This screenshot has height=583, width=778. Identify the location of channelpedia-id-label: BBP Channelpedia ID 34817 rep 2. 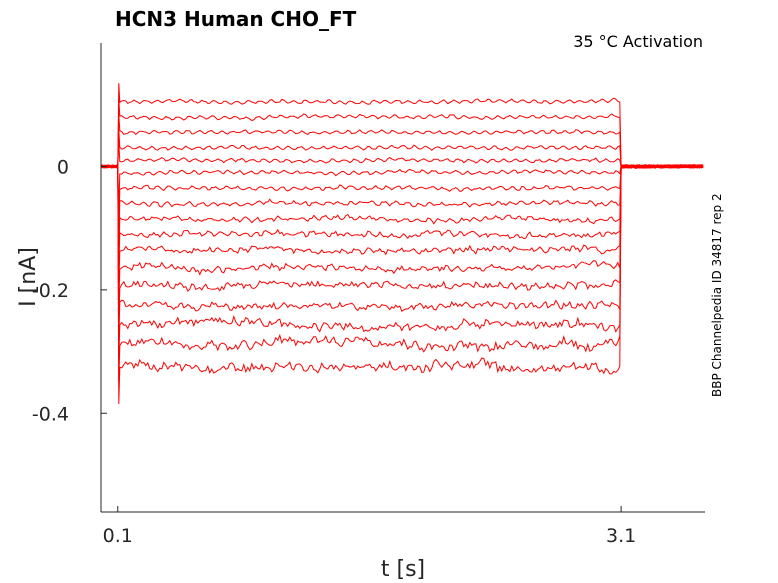
(717, 295).